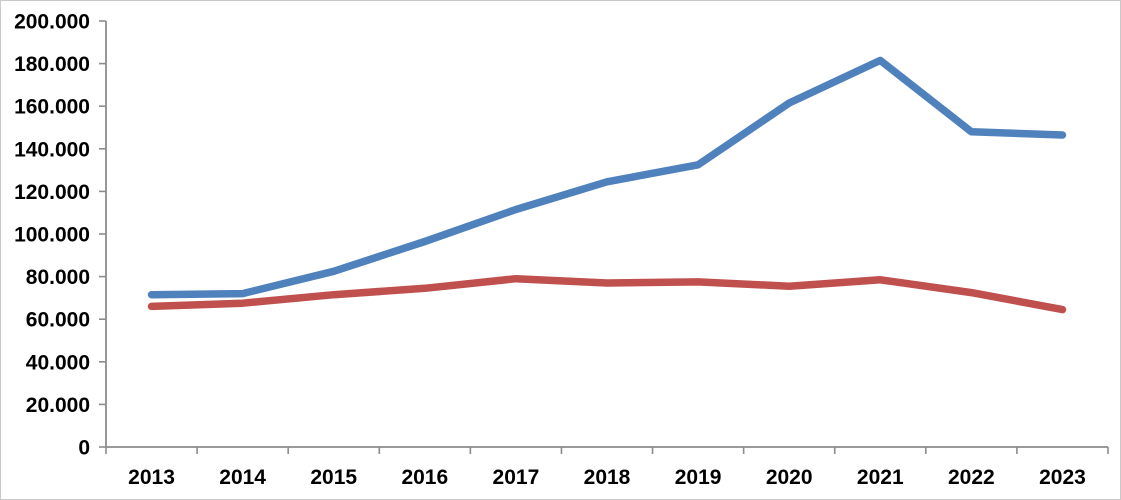 The image size is (1121, 500). I want to click on y-tick-label: 60.000, so click(58, 320).